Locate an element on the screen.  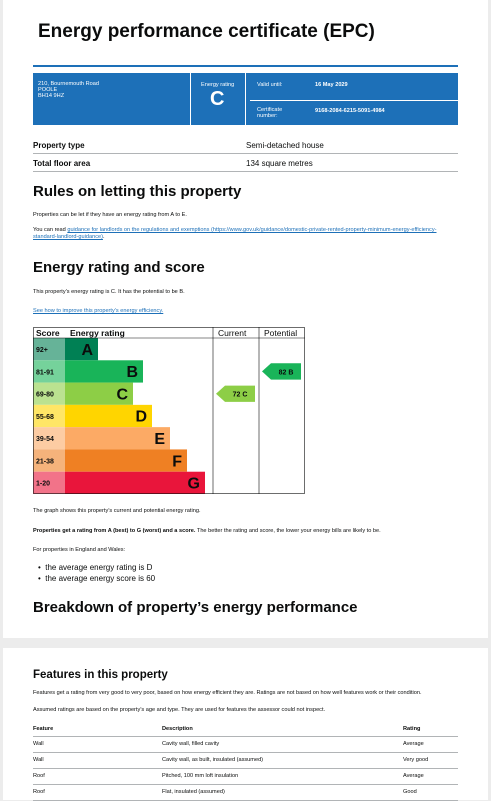
heading: Rules on letting this property is located at coordinates (137, 191).